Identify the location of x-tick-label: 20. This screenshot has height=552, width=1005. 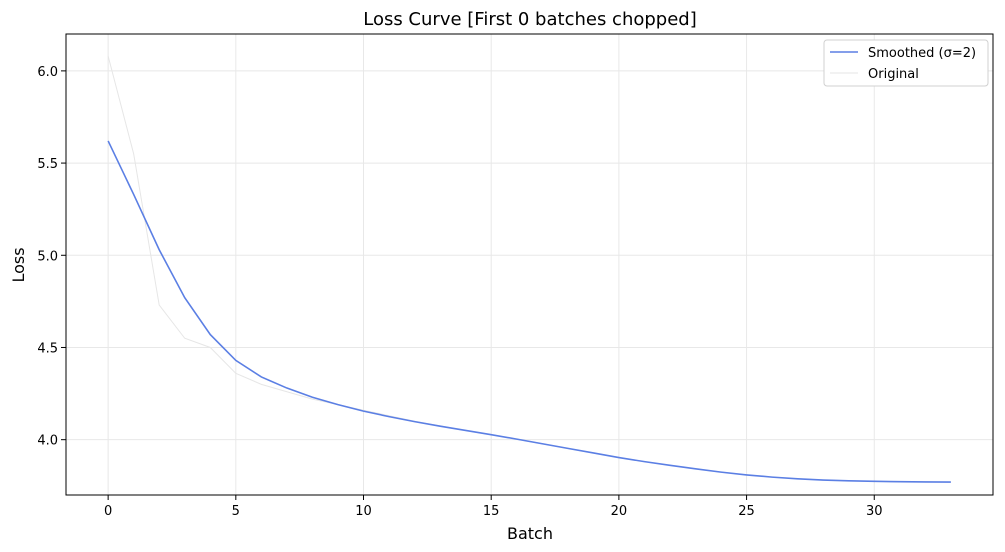
(619, 511).